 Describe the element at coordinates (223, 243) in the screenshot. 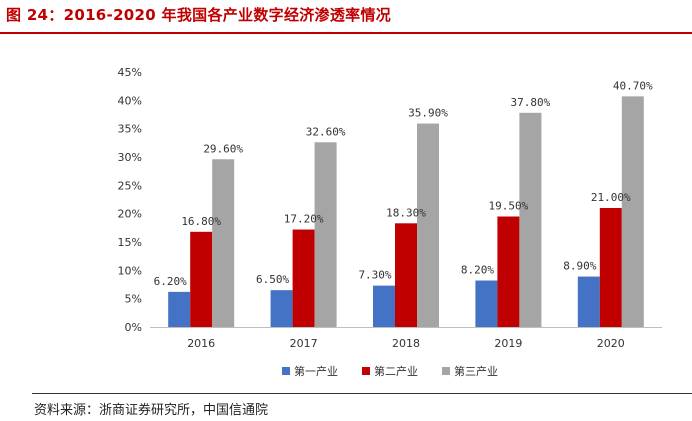

I see `bar-第三产业-2016` at that location.